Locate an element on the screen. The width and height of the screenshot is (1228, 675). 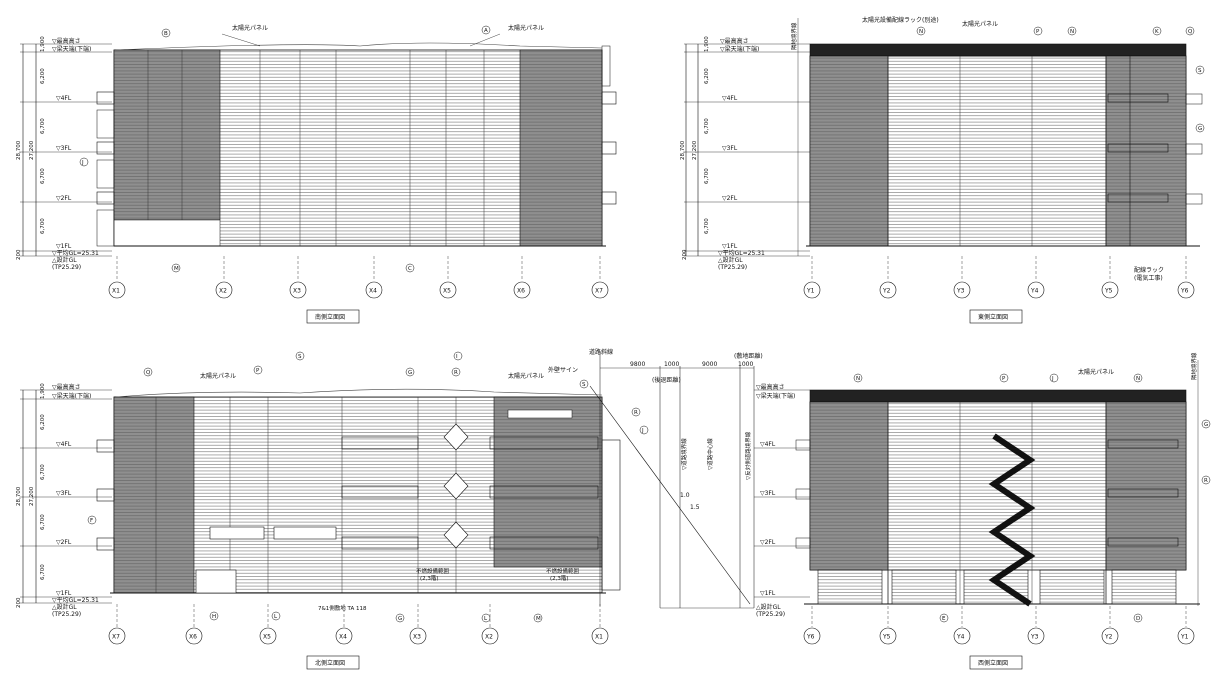
east-level-design-gl: △設計GL is located at coordinates (730, 260).